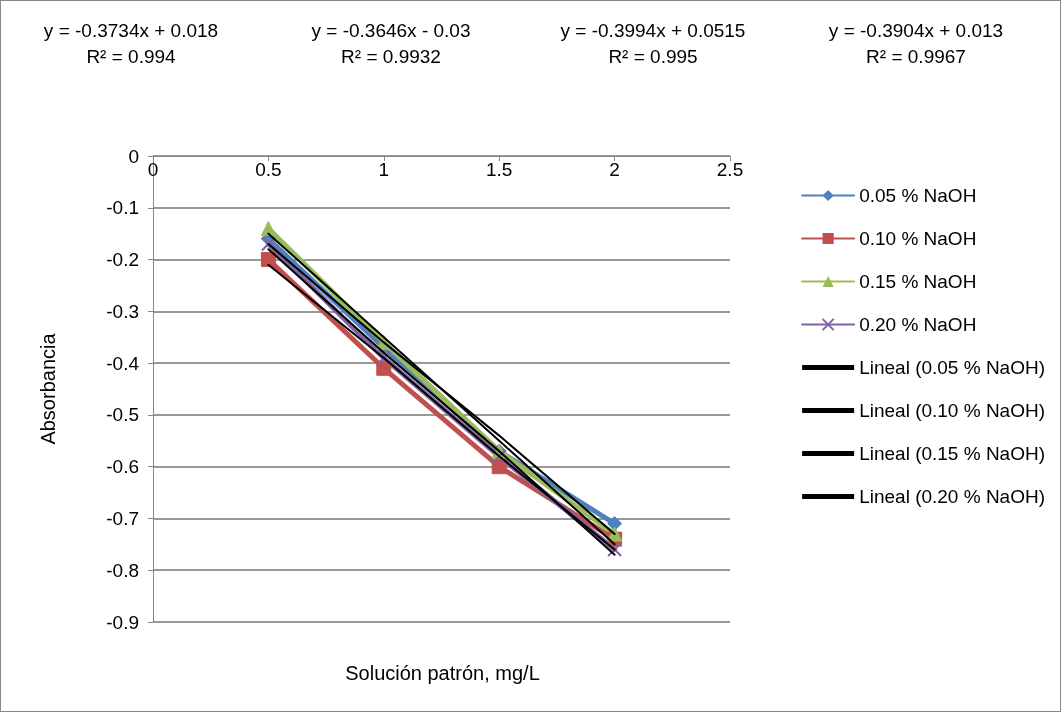 The width and height of the screenshot is (1061, 712). I want to click on y-axis-title: Absorbancia, so click(48, 388).